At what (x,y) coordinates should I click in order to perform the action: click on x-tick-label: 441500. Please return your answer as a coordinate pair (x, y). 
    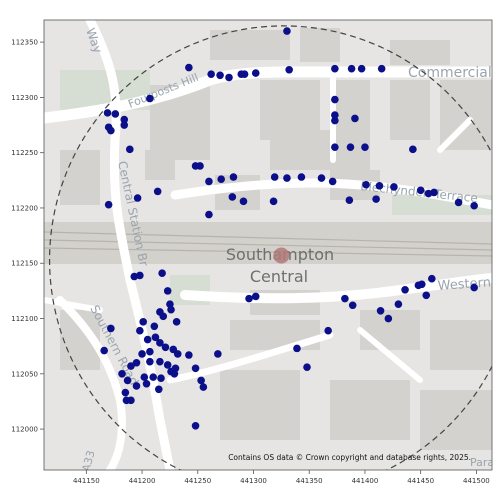
    Looking at the image, I should click on (476, 481).